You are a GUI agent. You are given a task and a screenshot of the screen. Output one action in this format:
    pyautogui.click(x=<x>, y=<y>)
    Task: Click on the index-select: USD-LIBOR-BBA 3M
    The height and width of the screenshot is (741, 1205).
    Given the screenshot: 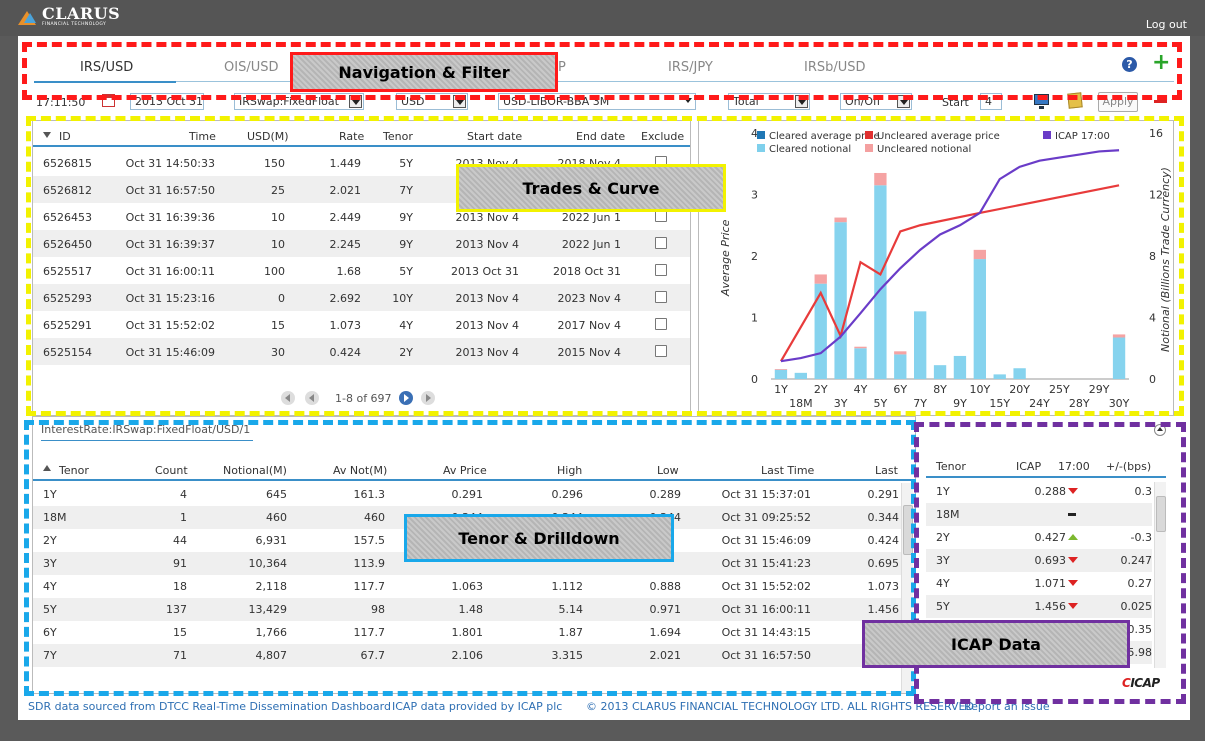 What is the action you would take?
    pyautogui.click(x=597, y=101)
    